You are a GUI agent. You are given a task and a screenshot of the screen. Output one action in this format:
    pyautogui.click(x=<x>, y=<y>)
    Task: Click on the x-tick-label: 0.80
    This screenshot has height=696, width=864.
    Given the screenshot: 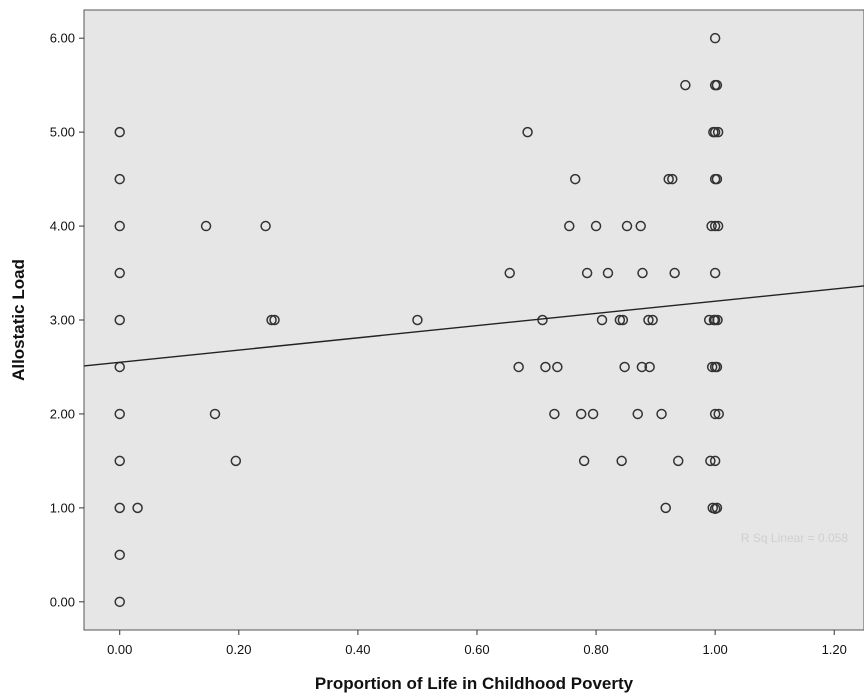 What is the action you would take?
    pyautogui.click(x=595, y=649)
    